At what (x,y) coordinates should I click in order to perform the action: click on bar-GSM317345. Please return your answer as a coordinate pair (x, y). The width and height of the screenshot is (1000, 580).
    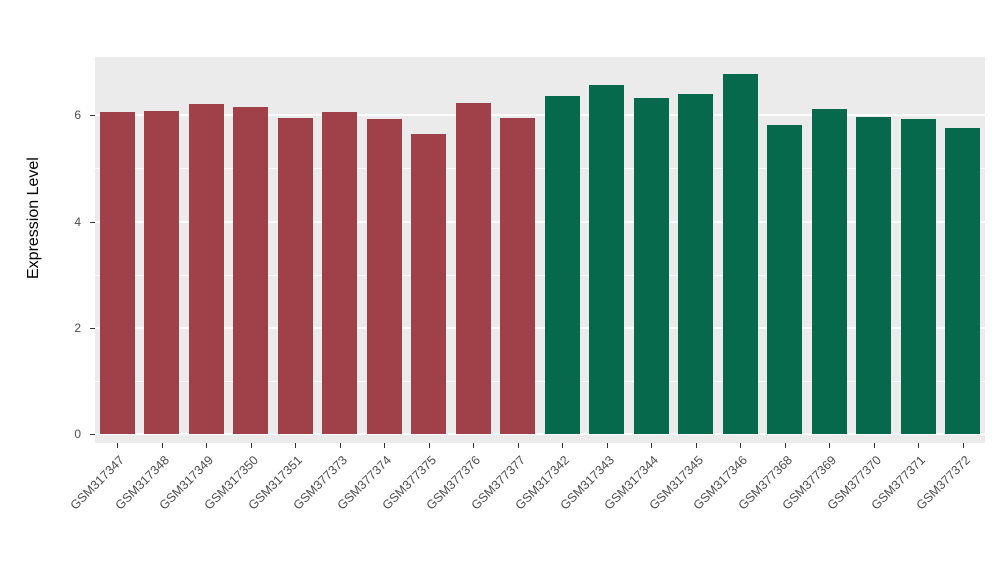
    Looking at the image, I should click on (696, 263).